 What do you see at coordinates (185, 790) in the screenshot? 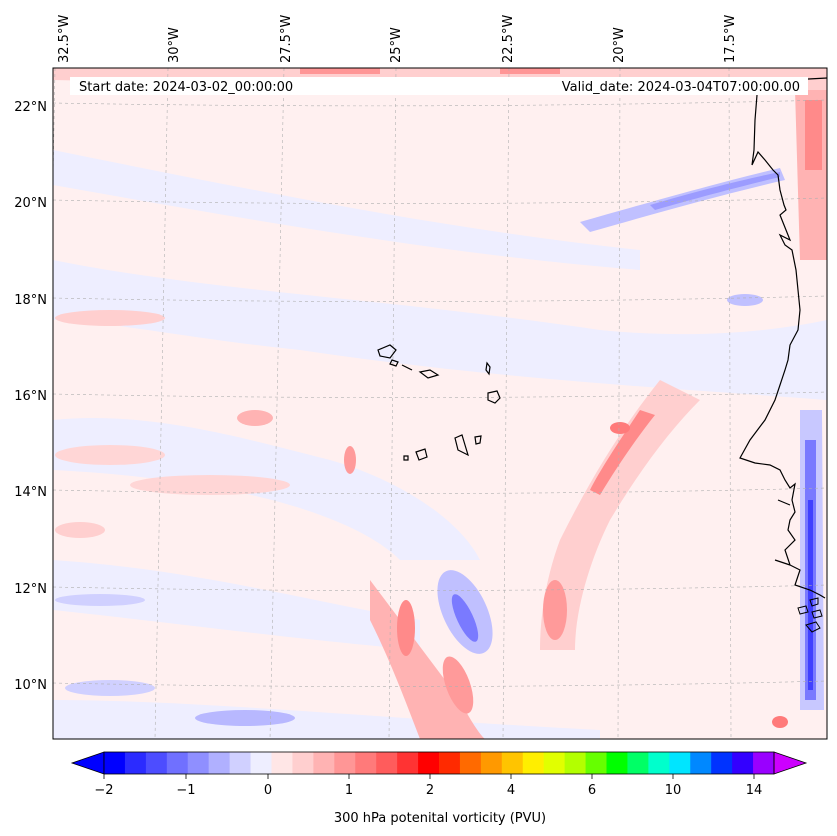
I see `colorbar-tick-label: −1` at bounding box center [185, 790].